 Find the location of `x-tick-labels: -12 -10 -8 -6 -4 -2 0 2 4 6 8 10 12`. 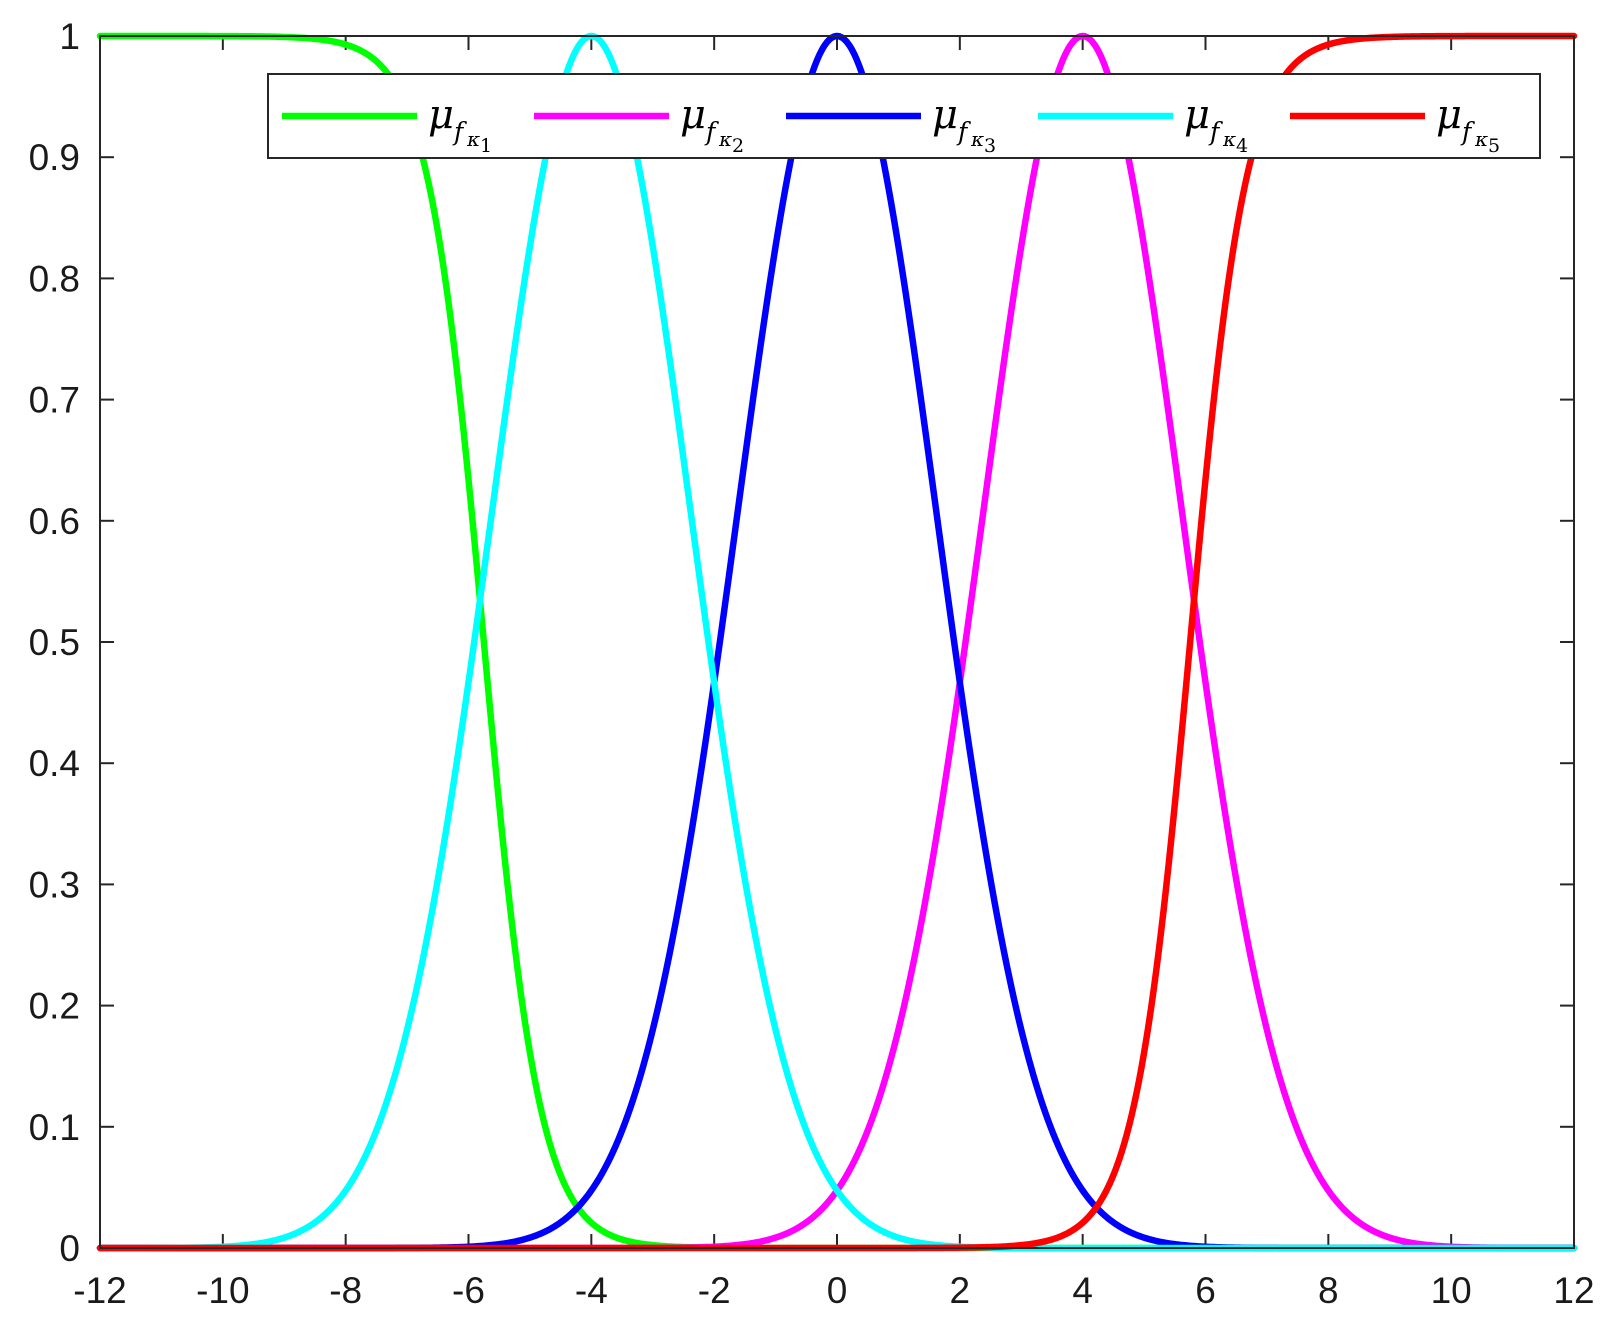

x-tick-labels: -12 -10 -8 -6 -4 -2 0 2 4 6 8 10 12 is located at coordinates (833, 1290).